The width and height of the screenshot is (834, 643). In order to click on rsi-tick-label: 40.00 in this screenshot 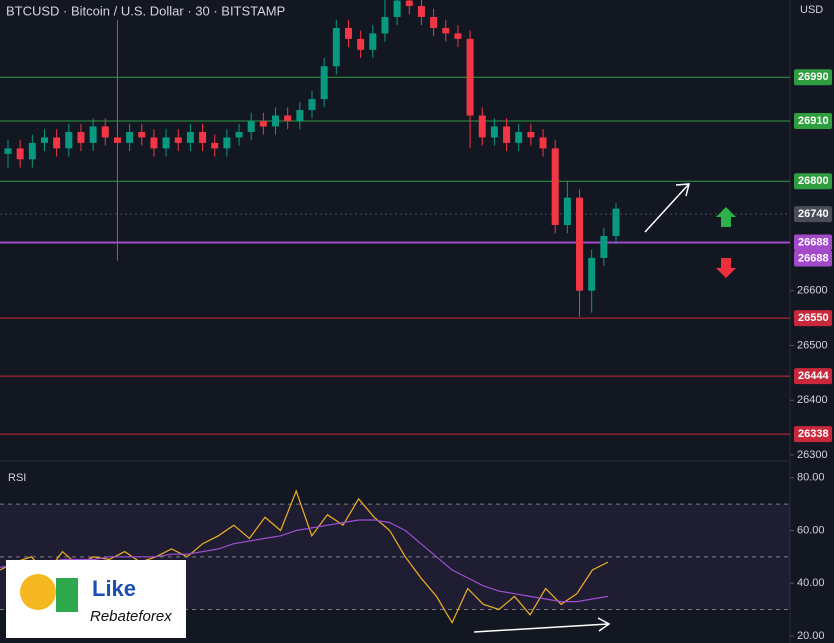, I will do `click(811, 583)`.